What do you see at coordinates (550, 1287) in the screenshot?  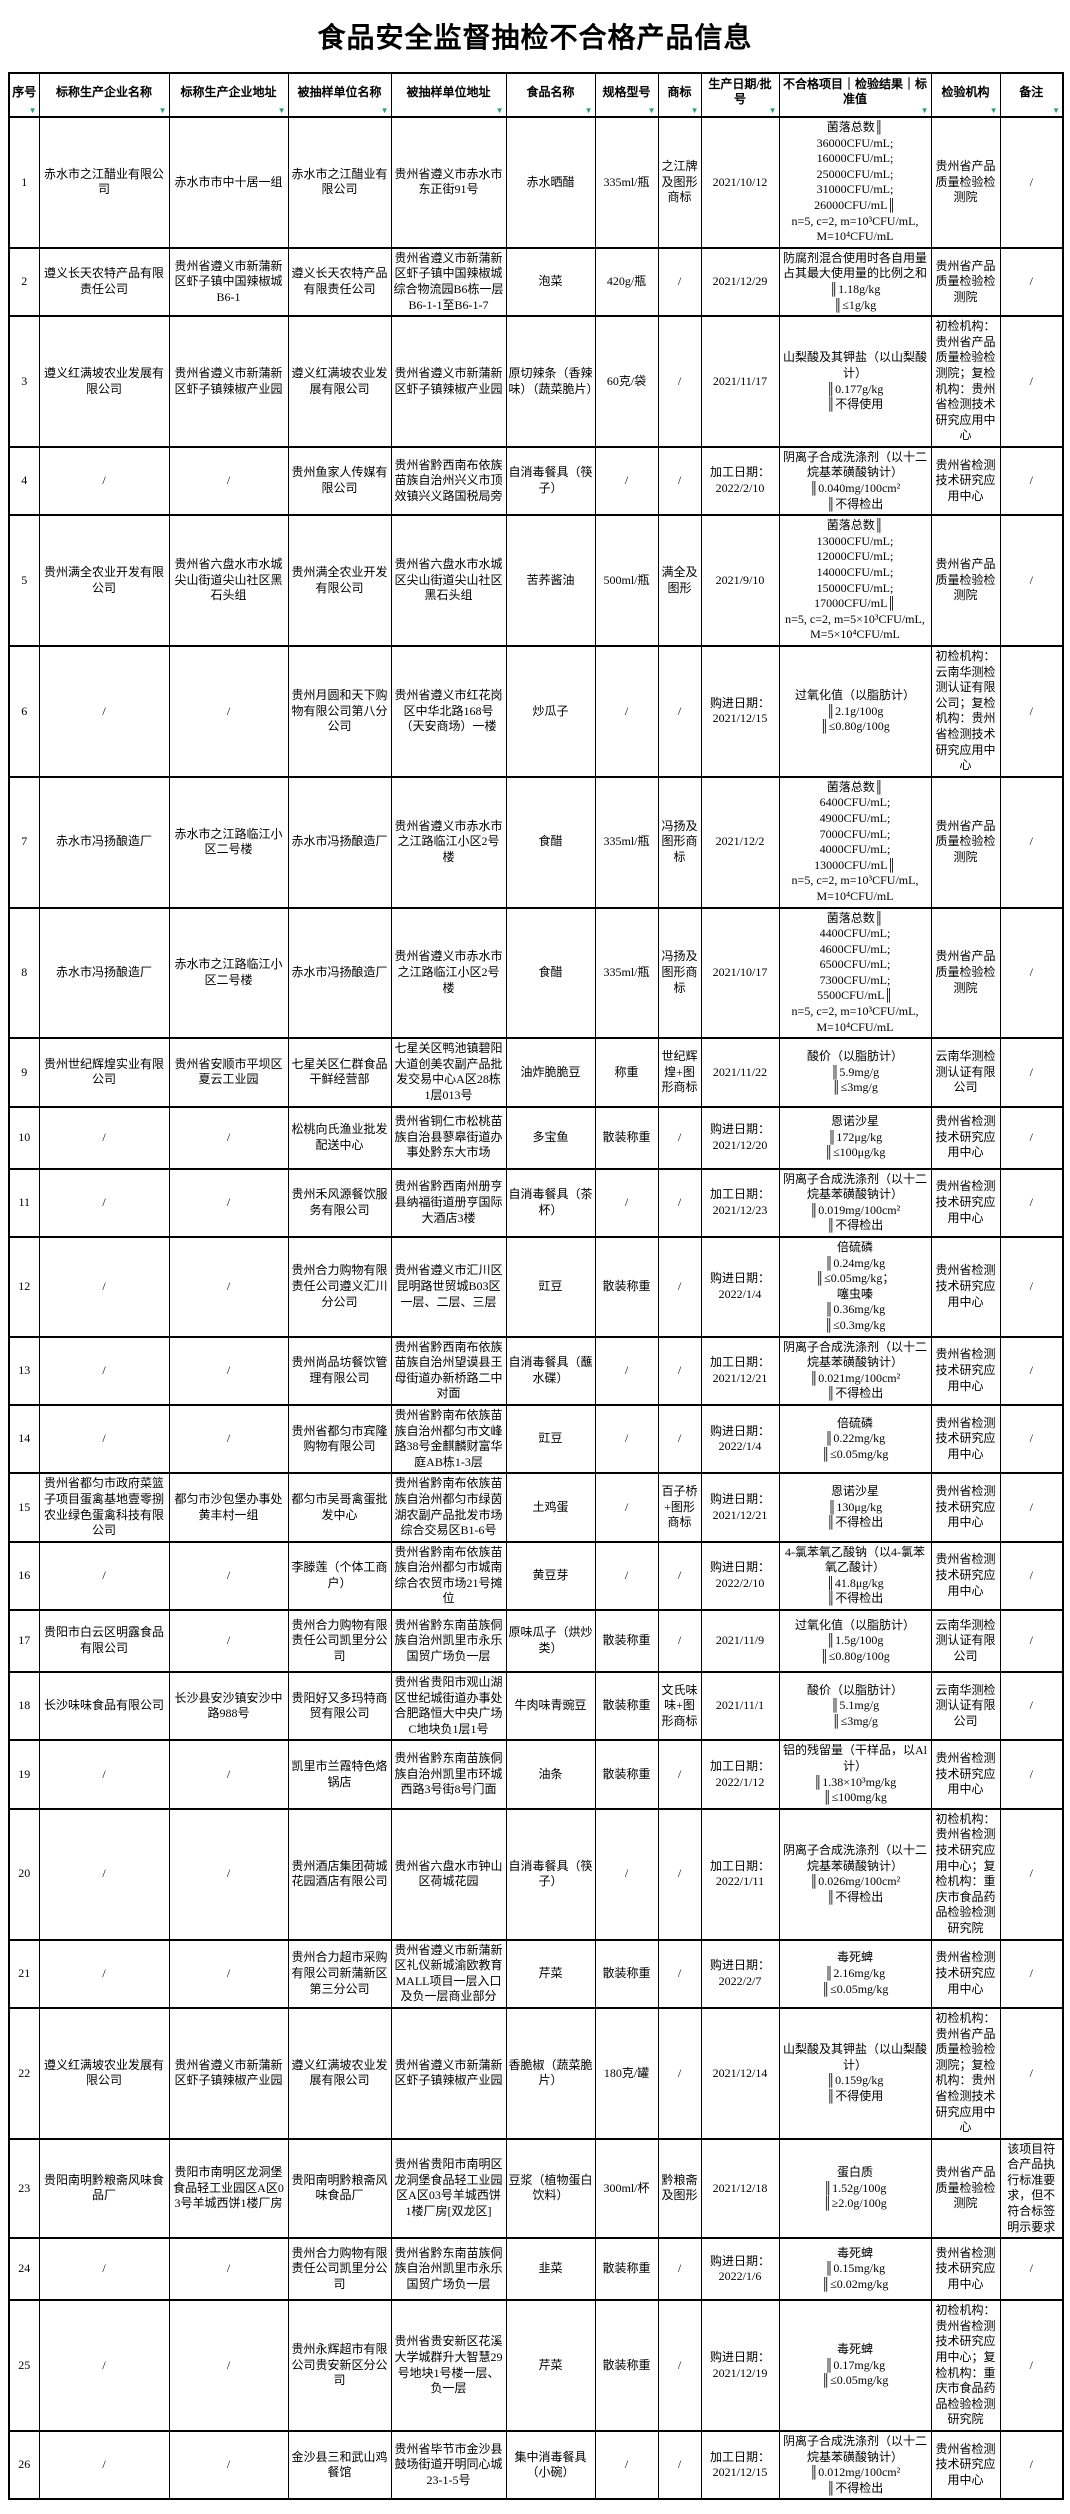 I see `cell-food-name: 豇豆` at bounding box center [550, 1287].